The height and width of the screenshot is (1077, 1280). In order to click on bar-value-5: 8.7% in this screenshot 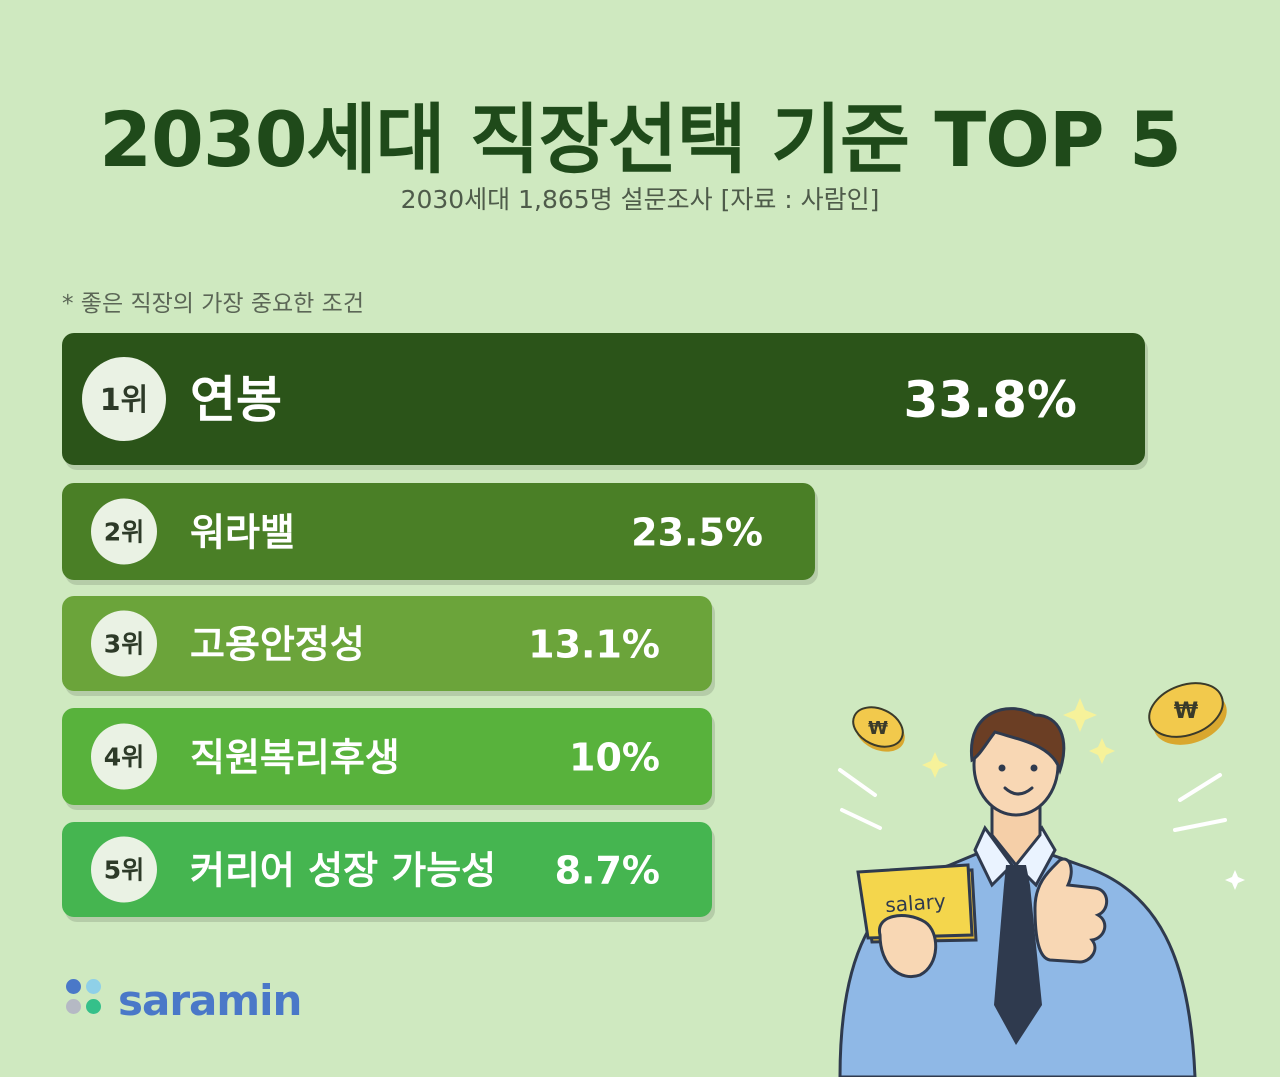, I will do `click(607, 871)`.